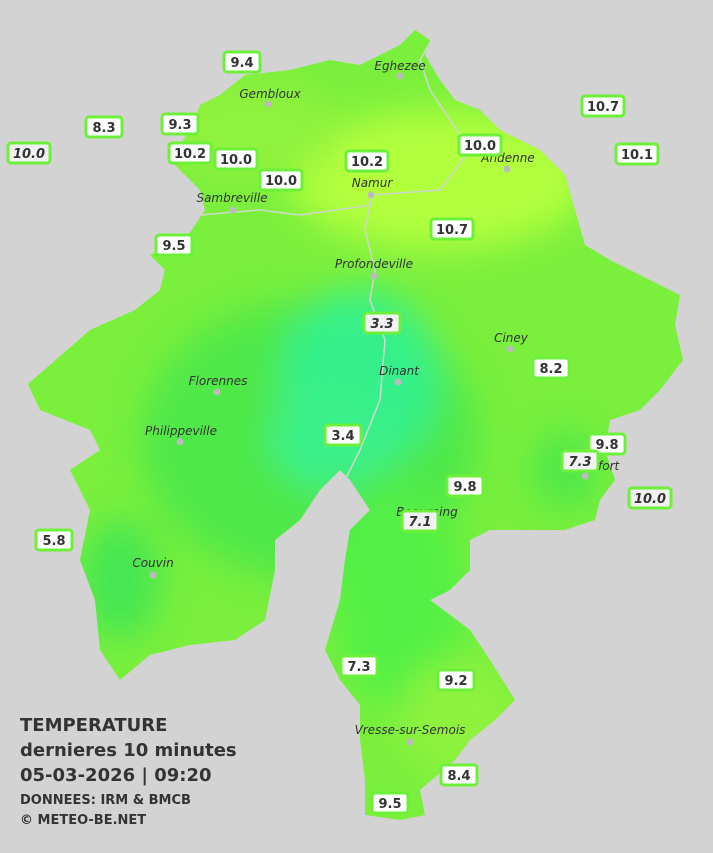 This screenshot has height=853, width=713. Describe the element at coordinates (399, 66) in the screenshot. I see `city-label: Eghezee` at that location.